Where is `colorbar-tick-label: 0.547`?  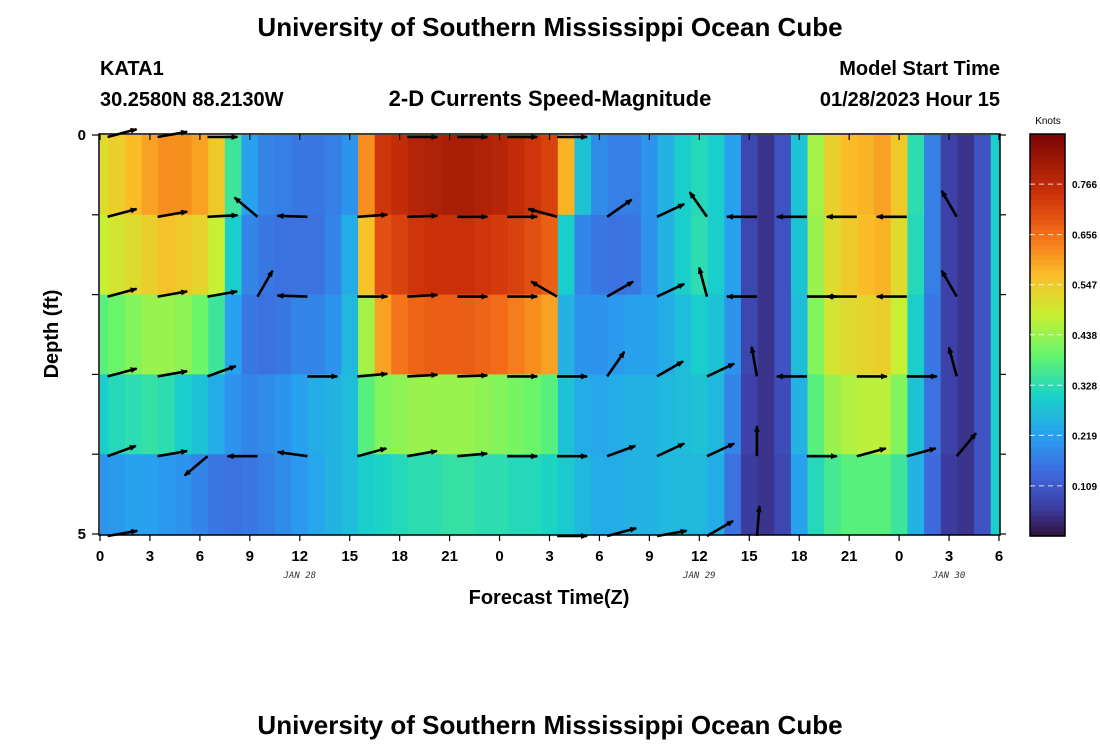
colorbar-tick-label: 0.547 is located at coordinates (1084, 286).